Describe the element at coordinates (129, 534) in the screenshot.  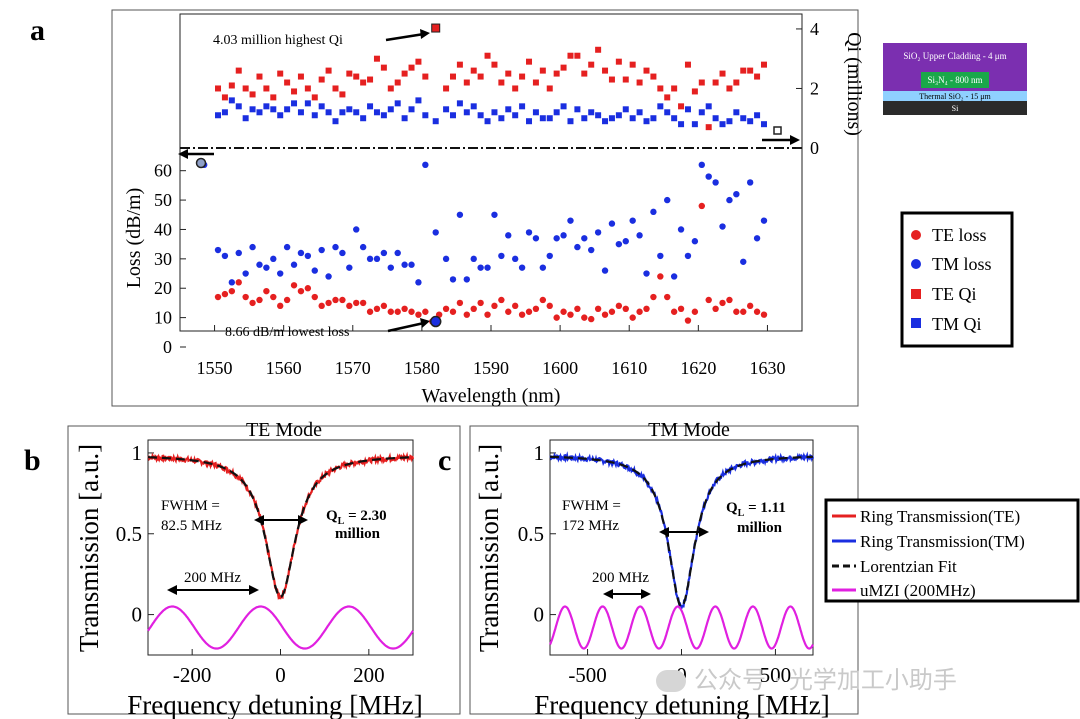
I see `y-tick-label: 0.5` at that location.